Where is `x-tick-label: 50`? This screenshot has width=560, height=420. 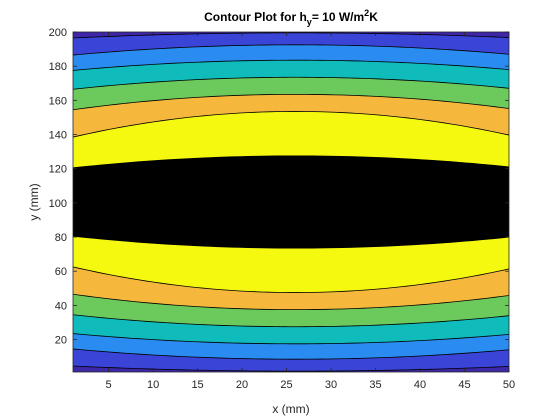
x-tick-label: 50 is located at coordinates (509, 385).